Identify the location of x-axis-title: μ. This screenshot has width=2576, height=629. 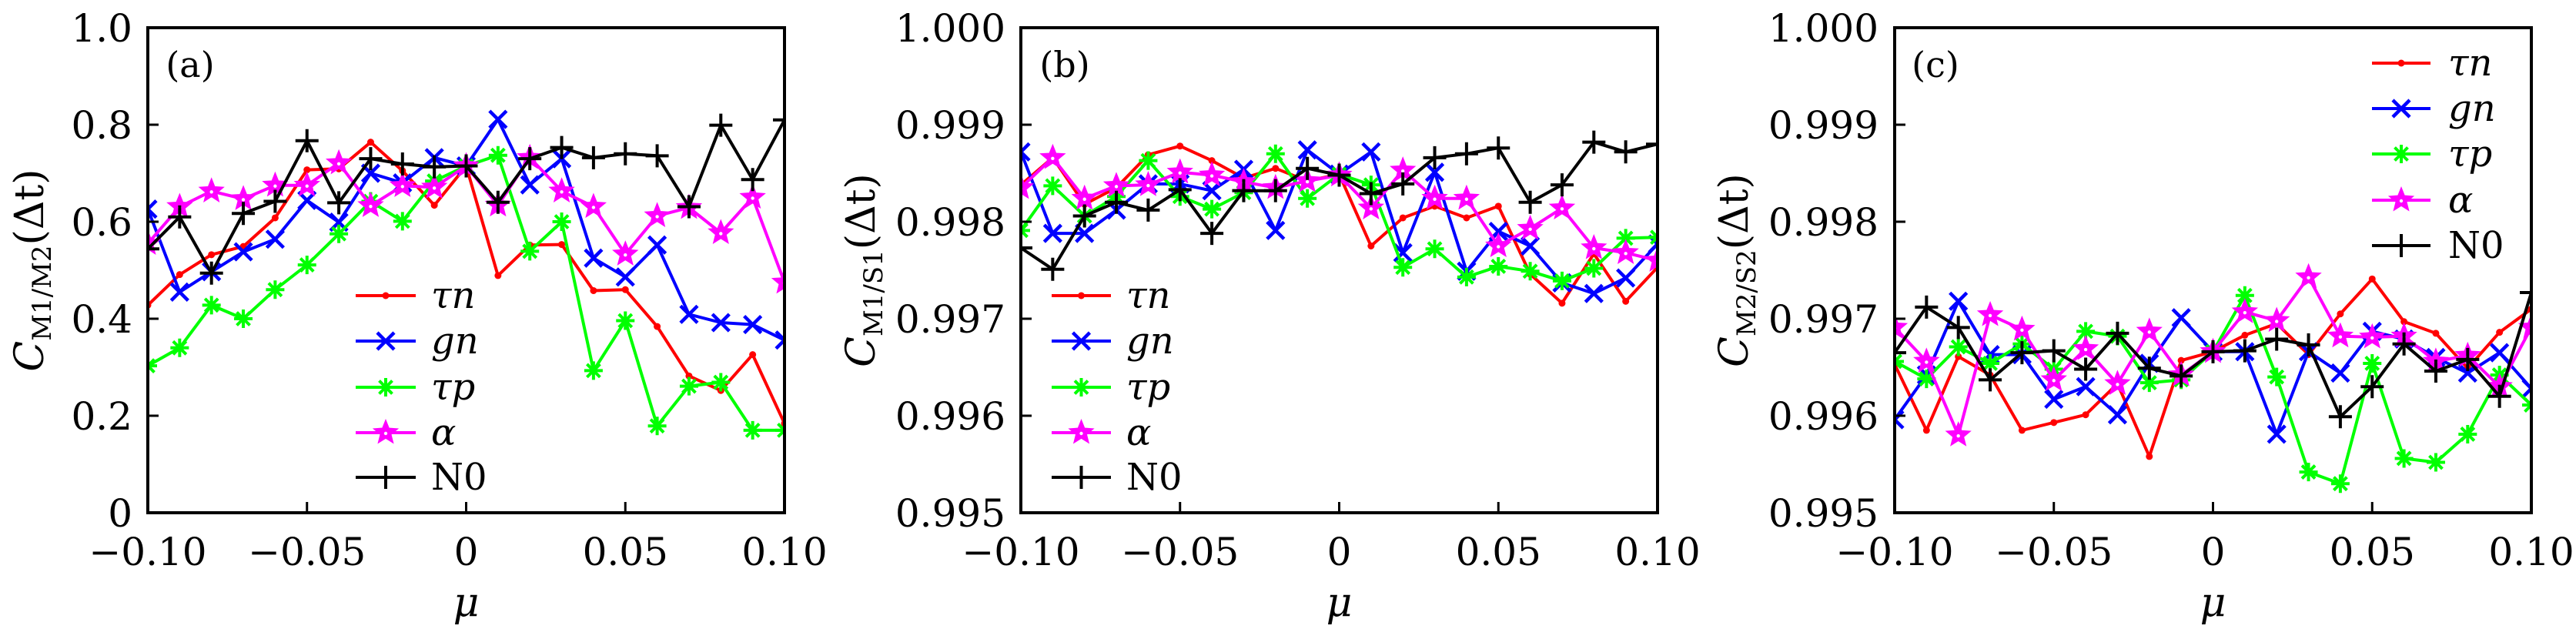
(1339, 603).